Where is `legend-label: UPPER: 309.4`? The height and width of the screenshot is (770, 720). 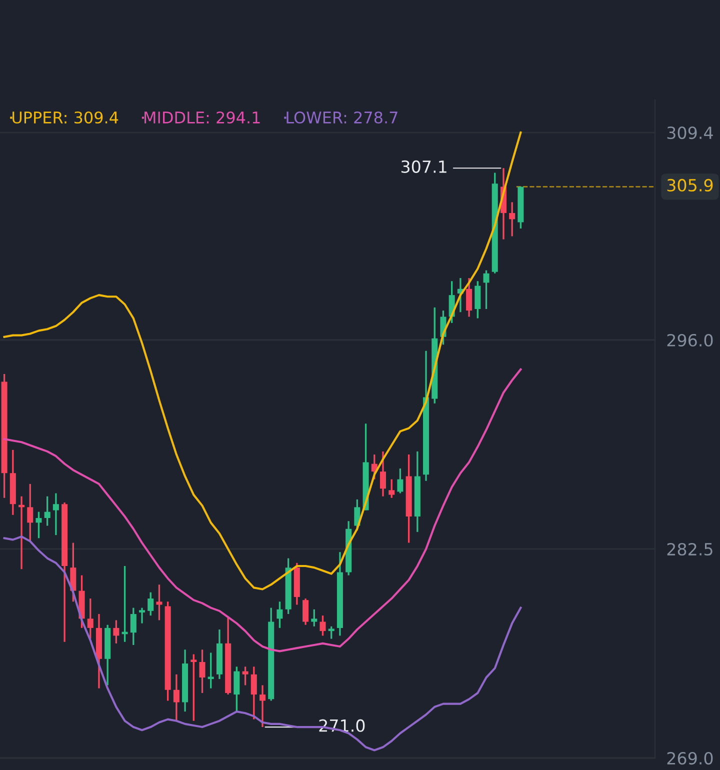 legend-label: UPPER: 309.4 is located at coordinates (65, 117).